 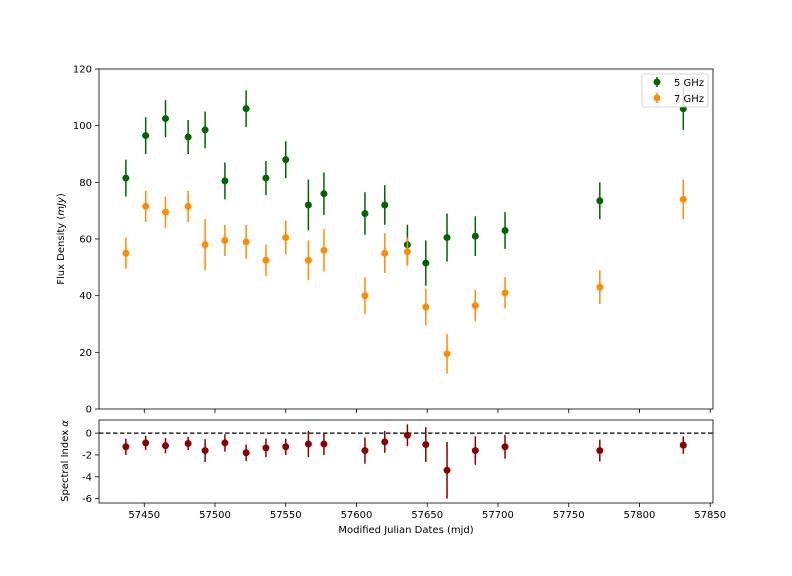 What do you see at coordinates (85, 296) in the screenshot?
I see `flux-y-tick-label: 40` at bounding box center [85, 296].